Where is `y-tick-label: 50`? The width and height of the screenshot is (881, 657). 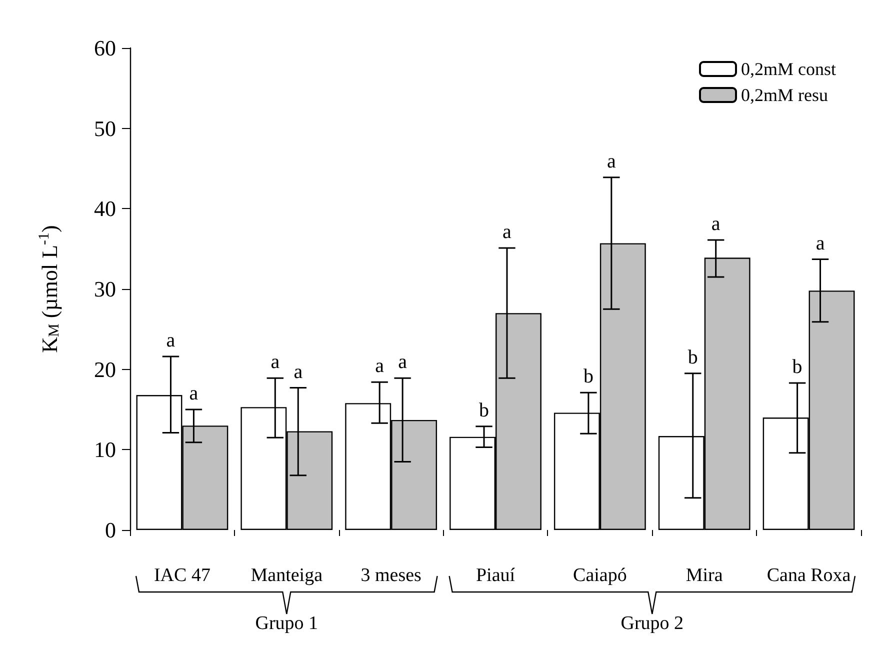 y-tick-label: 50 is located at coordinates (105, 128).